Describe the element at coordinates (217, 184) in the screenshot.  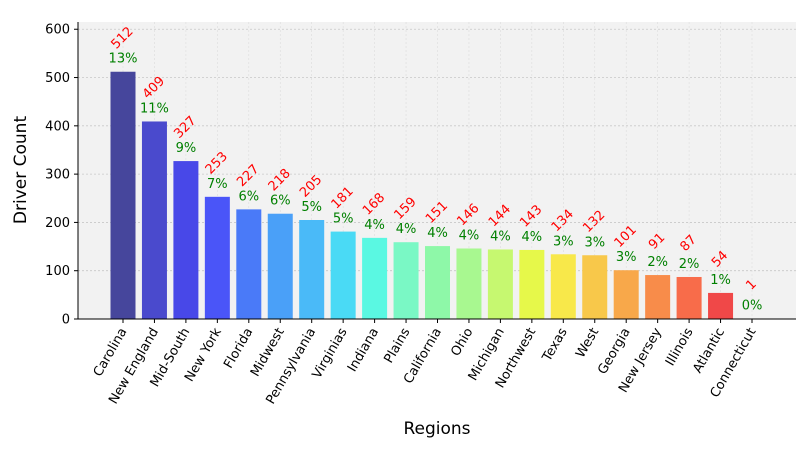
I see `percent-label: 7%` at that location.